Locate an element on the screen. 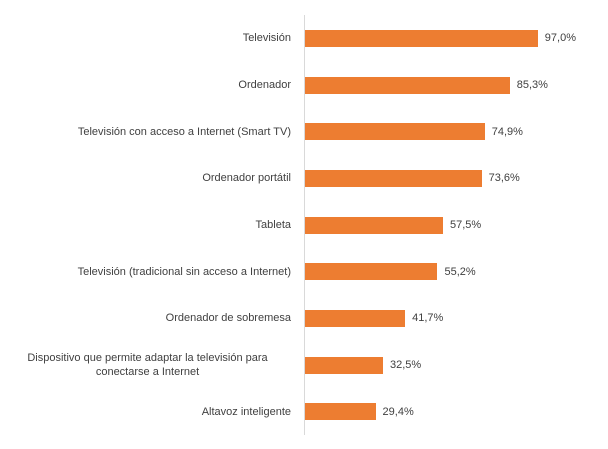 Image resolution: width=608 pixels, height=449 pixels. value-label: 29,4% is located at coordinates (398, 411).